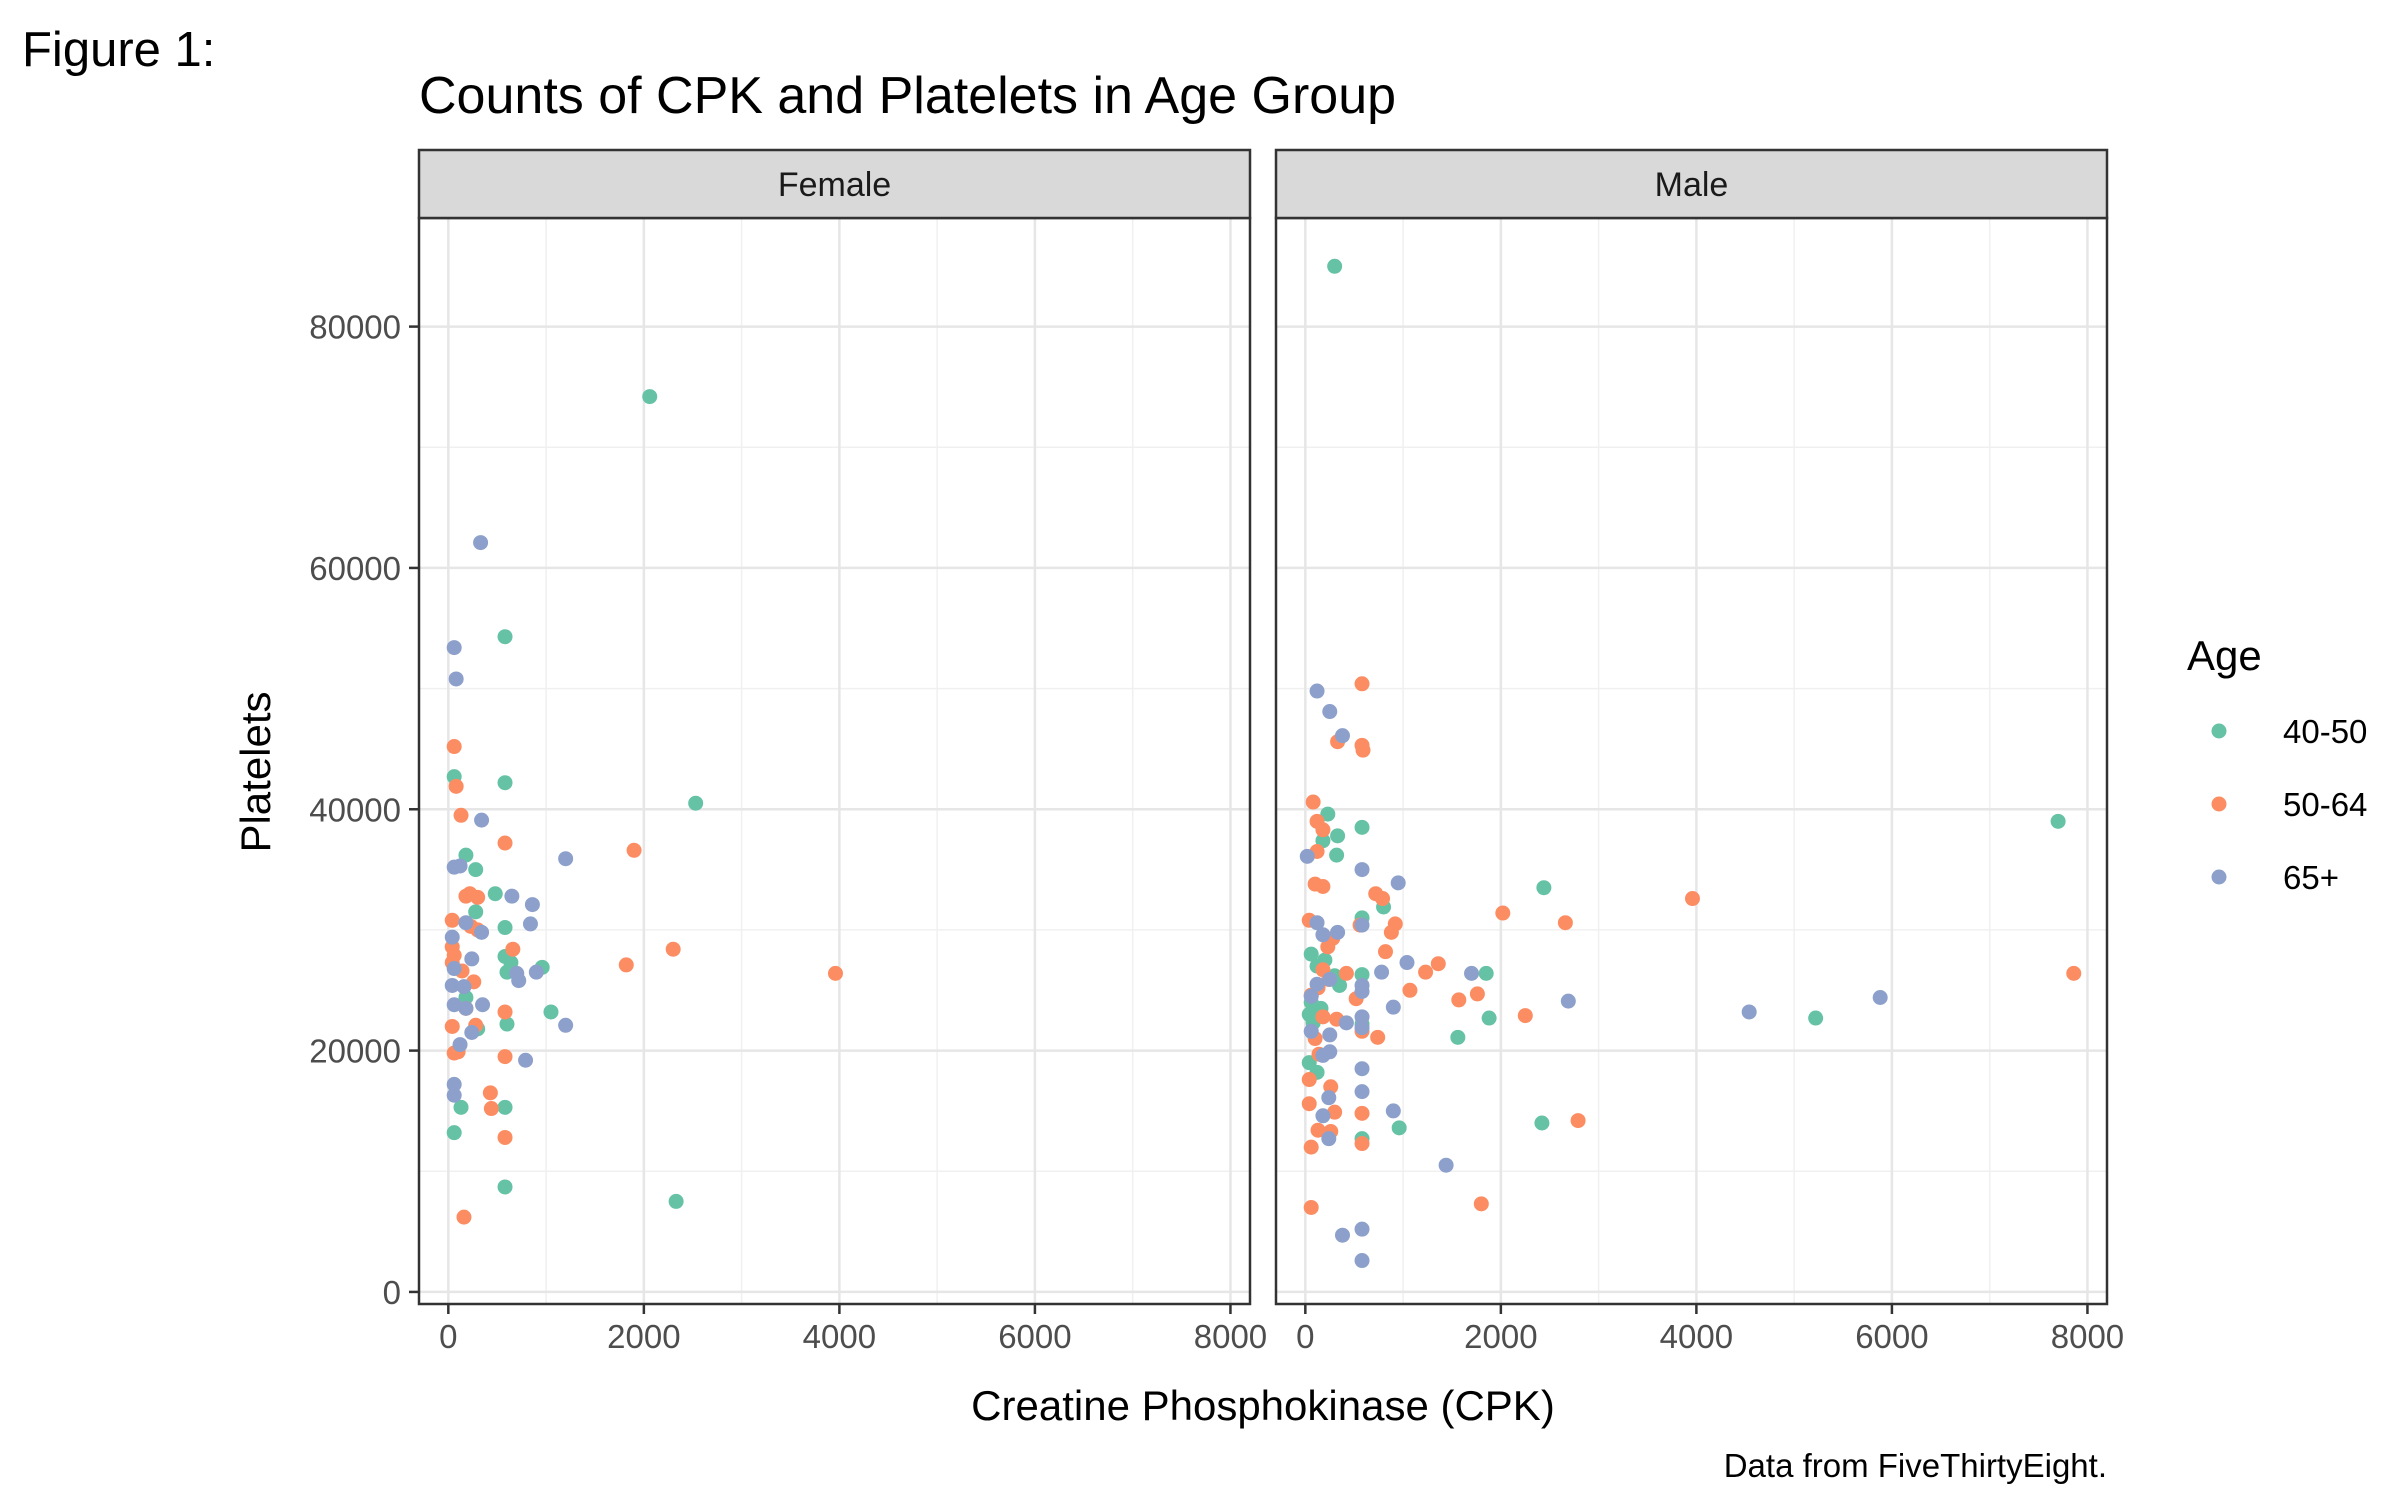 The image size is (2400, 1500). Describe the element at coordinates (834, 185) in the screenshot. I see `facet-strip-label: Female` at that location.